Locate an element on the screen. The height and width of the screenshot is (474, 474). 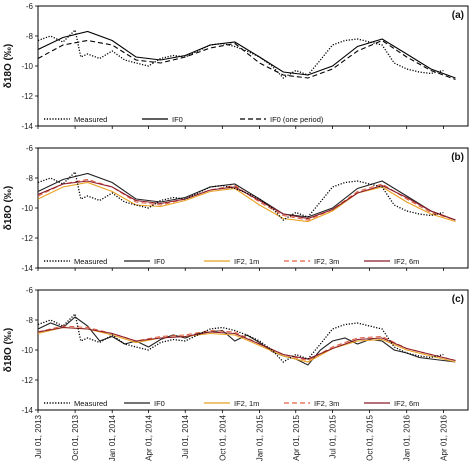
x-tick-label: Apr 01, 2015 is located at coordinates (296, 437).